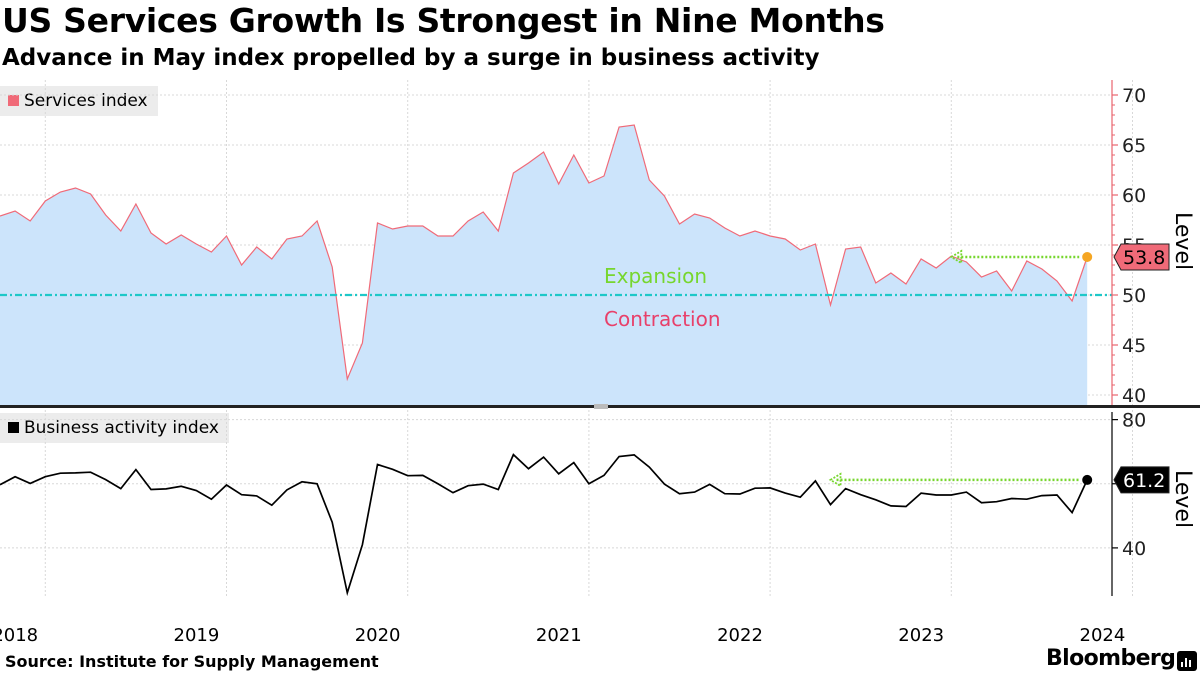 The height and width of the screenshot is (675, 1200). What do you see at coordinates (1111, 658) in the screenshot?
I see `bloomberg-logo: Bloomberg` at bounding box center [1111, 658].